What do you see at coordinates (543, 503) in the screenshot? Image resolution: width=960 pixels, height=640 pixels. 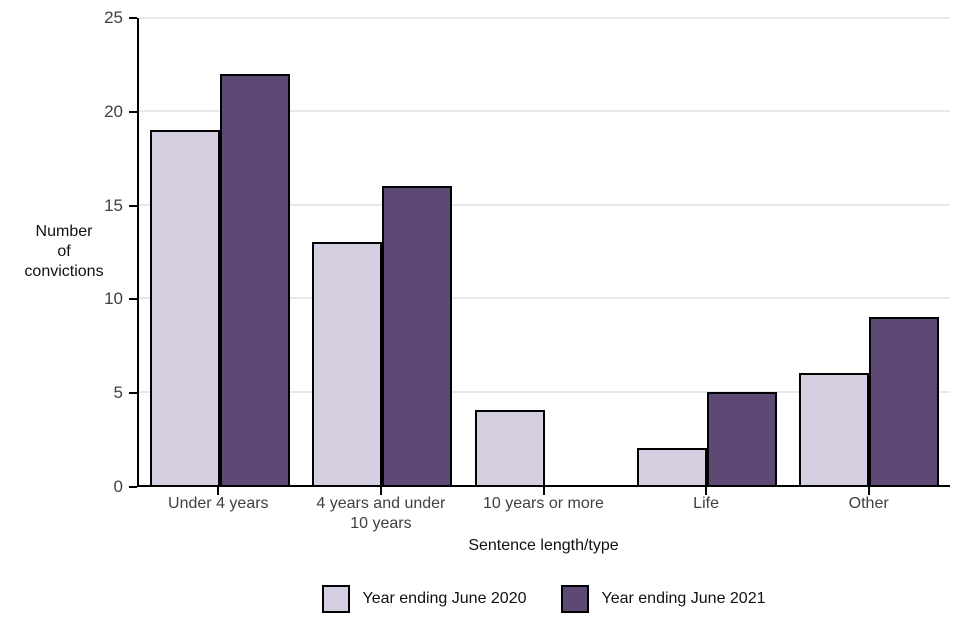 I see `x-category-label: 10 years or more` at bounding box center [543, 503].